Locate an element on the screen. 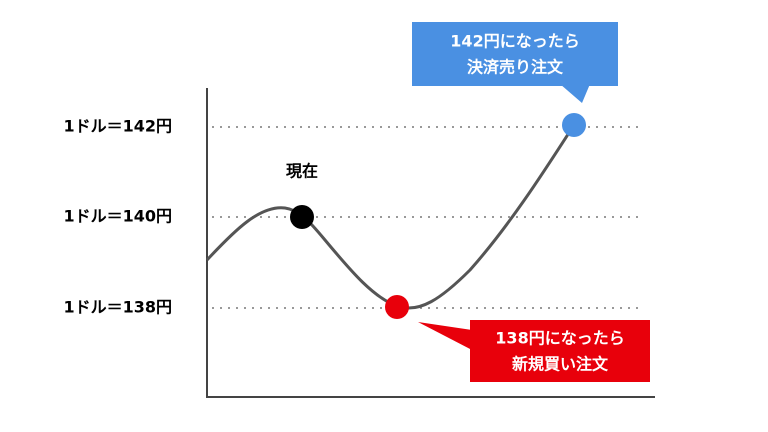 The width and height of the screenshot is (768, 432). callout-text: 142円になったら is located at coordinates (514, 41).